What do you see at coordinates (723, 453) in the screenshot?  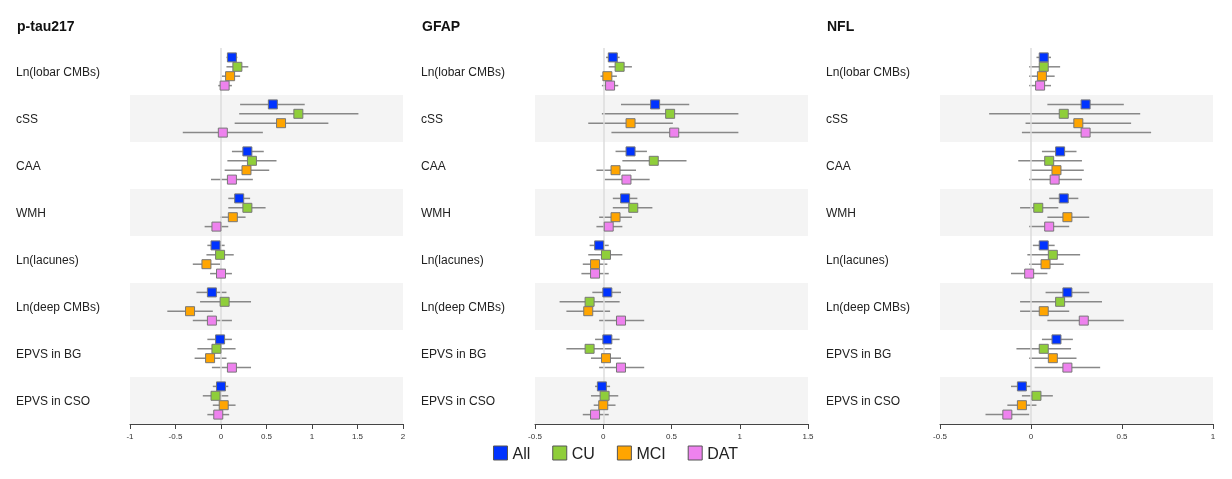 I see `legend-label: DAT` at bounding box center [723, 453].